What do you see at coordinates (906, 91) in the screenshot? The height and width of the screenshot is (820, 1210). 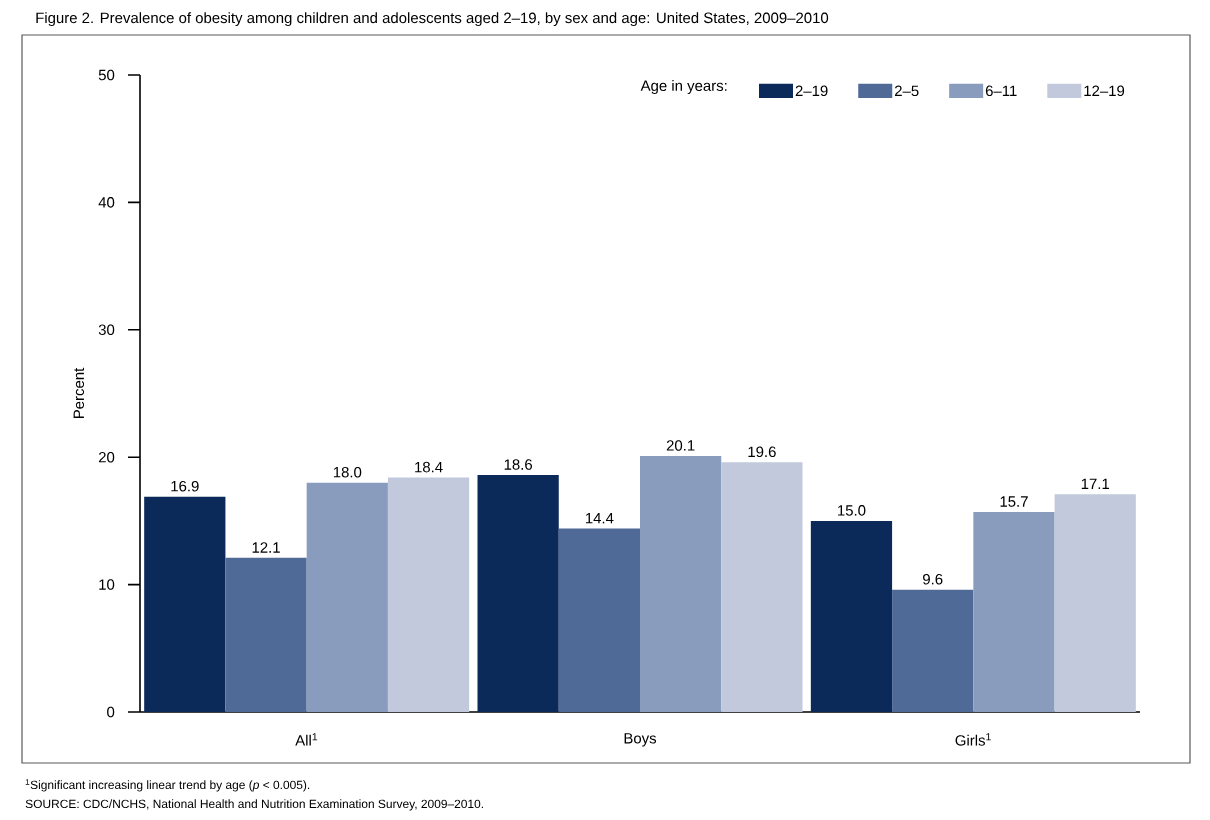 I see `legend-label: 2–5` at bounding box center [906, 91].